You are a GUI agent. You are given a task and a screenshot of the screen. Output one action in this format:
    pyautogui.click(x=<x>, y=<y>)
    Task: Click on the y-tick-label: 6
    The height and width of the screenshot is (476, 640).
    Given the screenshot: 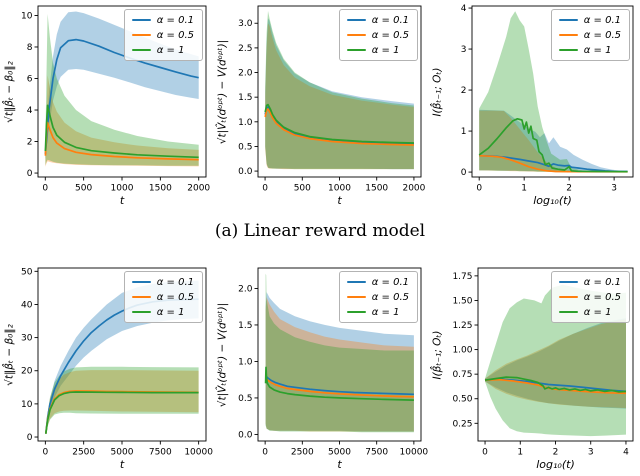 What is the action you would take?
    pyautogui.click(x=30, y=79)
    